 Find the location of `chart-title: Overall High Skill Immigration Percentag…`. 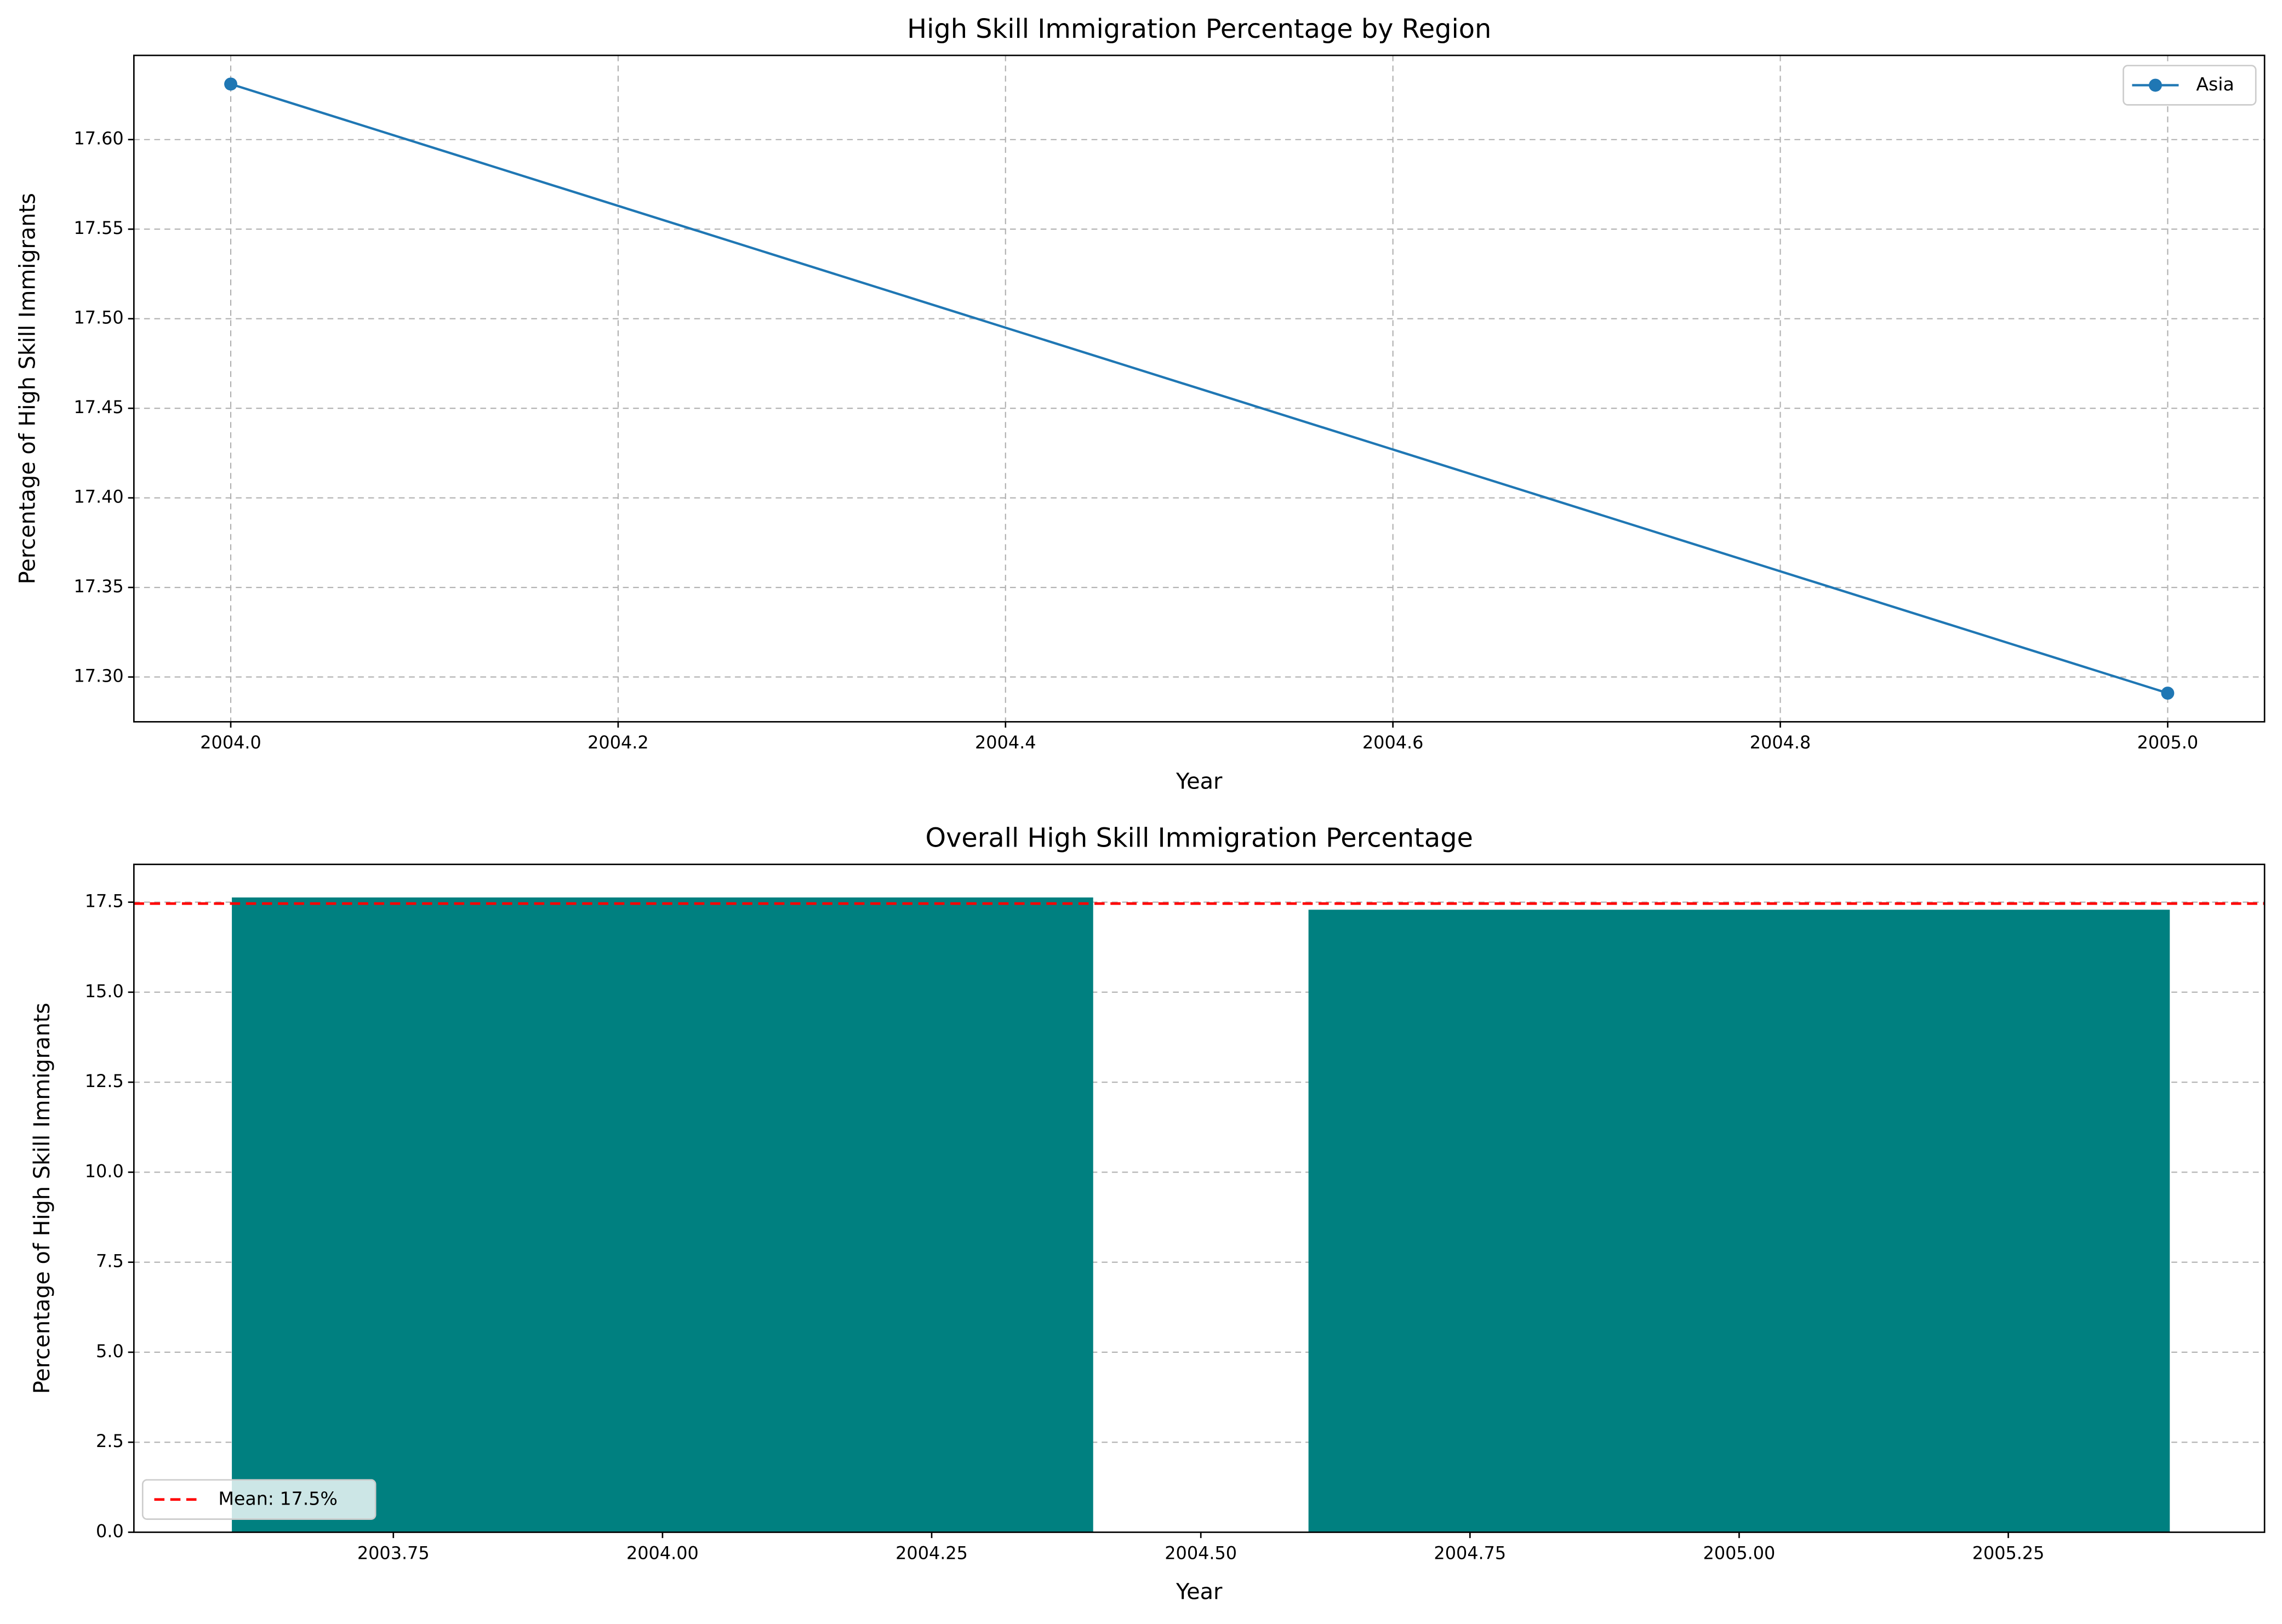

chart-title: Overall High Skill Immigration Percentag… is located at coordinates (1199, 838).